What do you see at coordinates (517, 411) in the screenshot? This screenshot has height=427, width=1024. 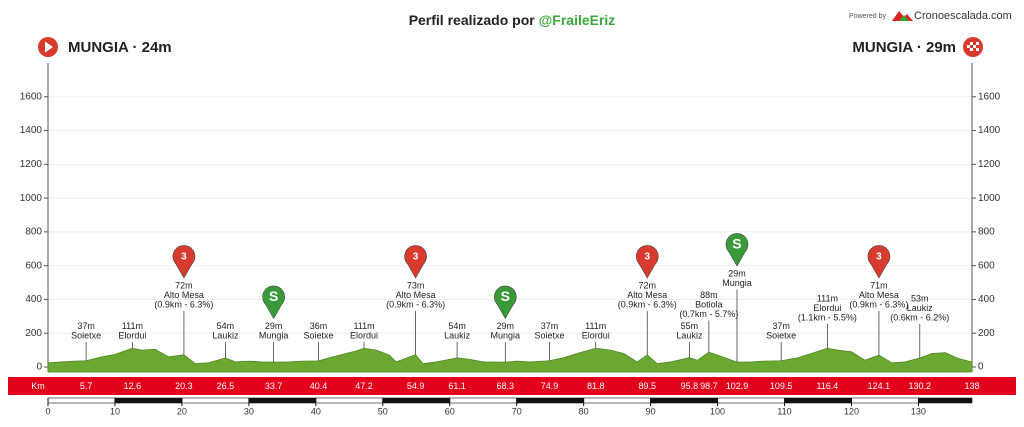 I see `x-tick-label: 70` at bounding box center [517, 411].